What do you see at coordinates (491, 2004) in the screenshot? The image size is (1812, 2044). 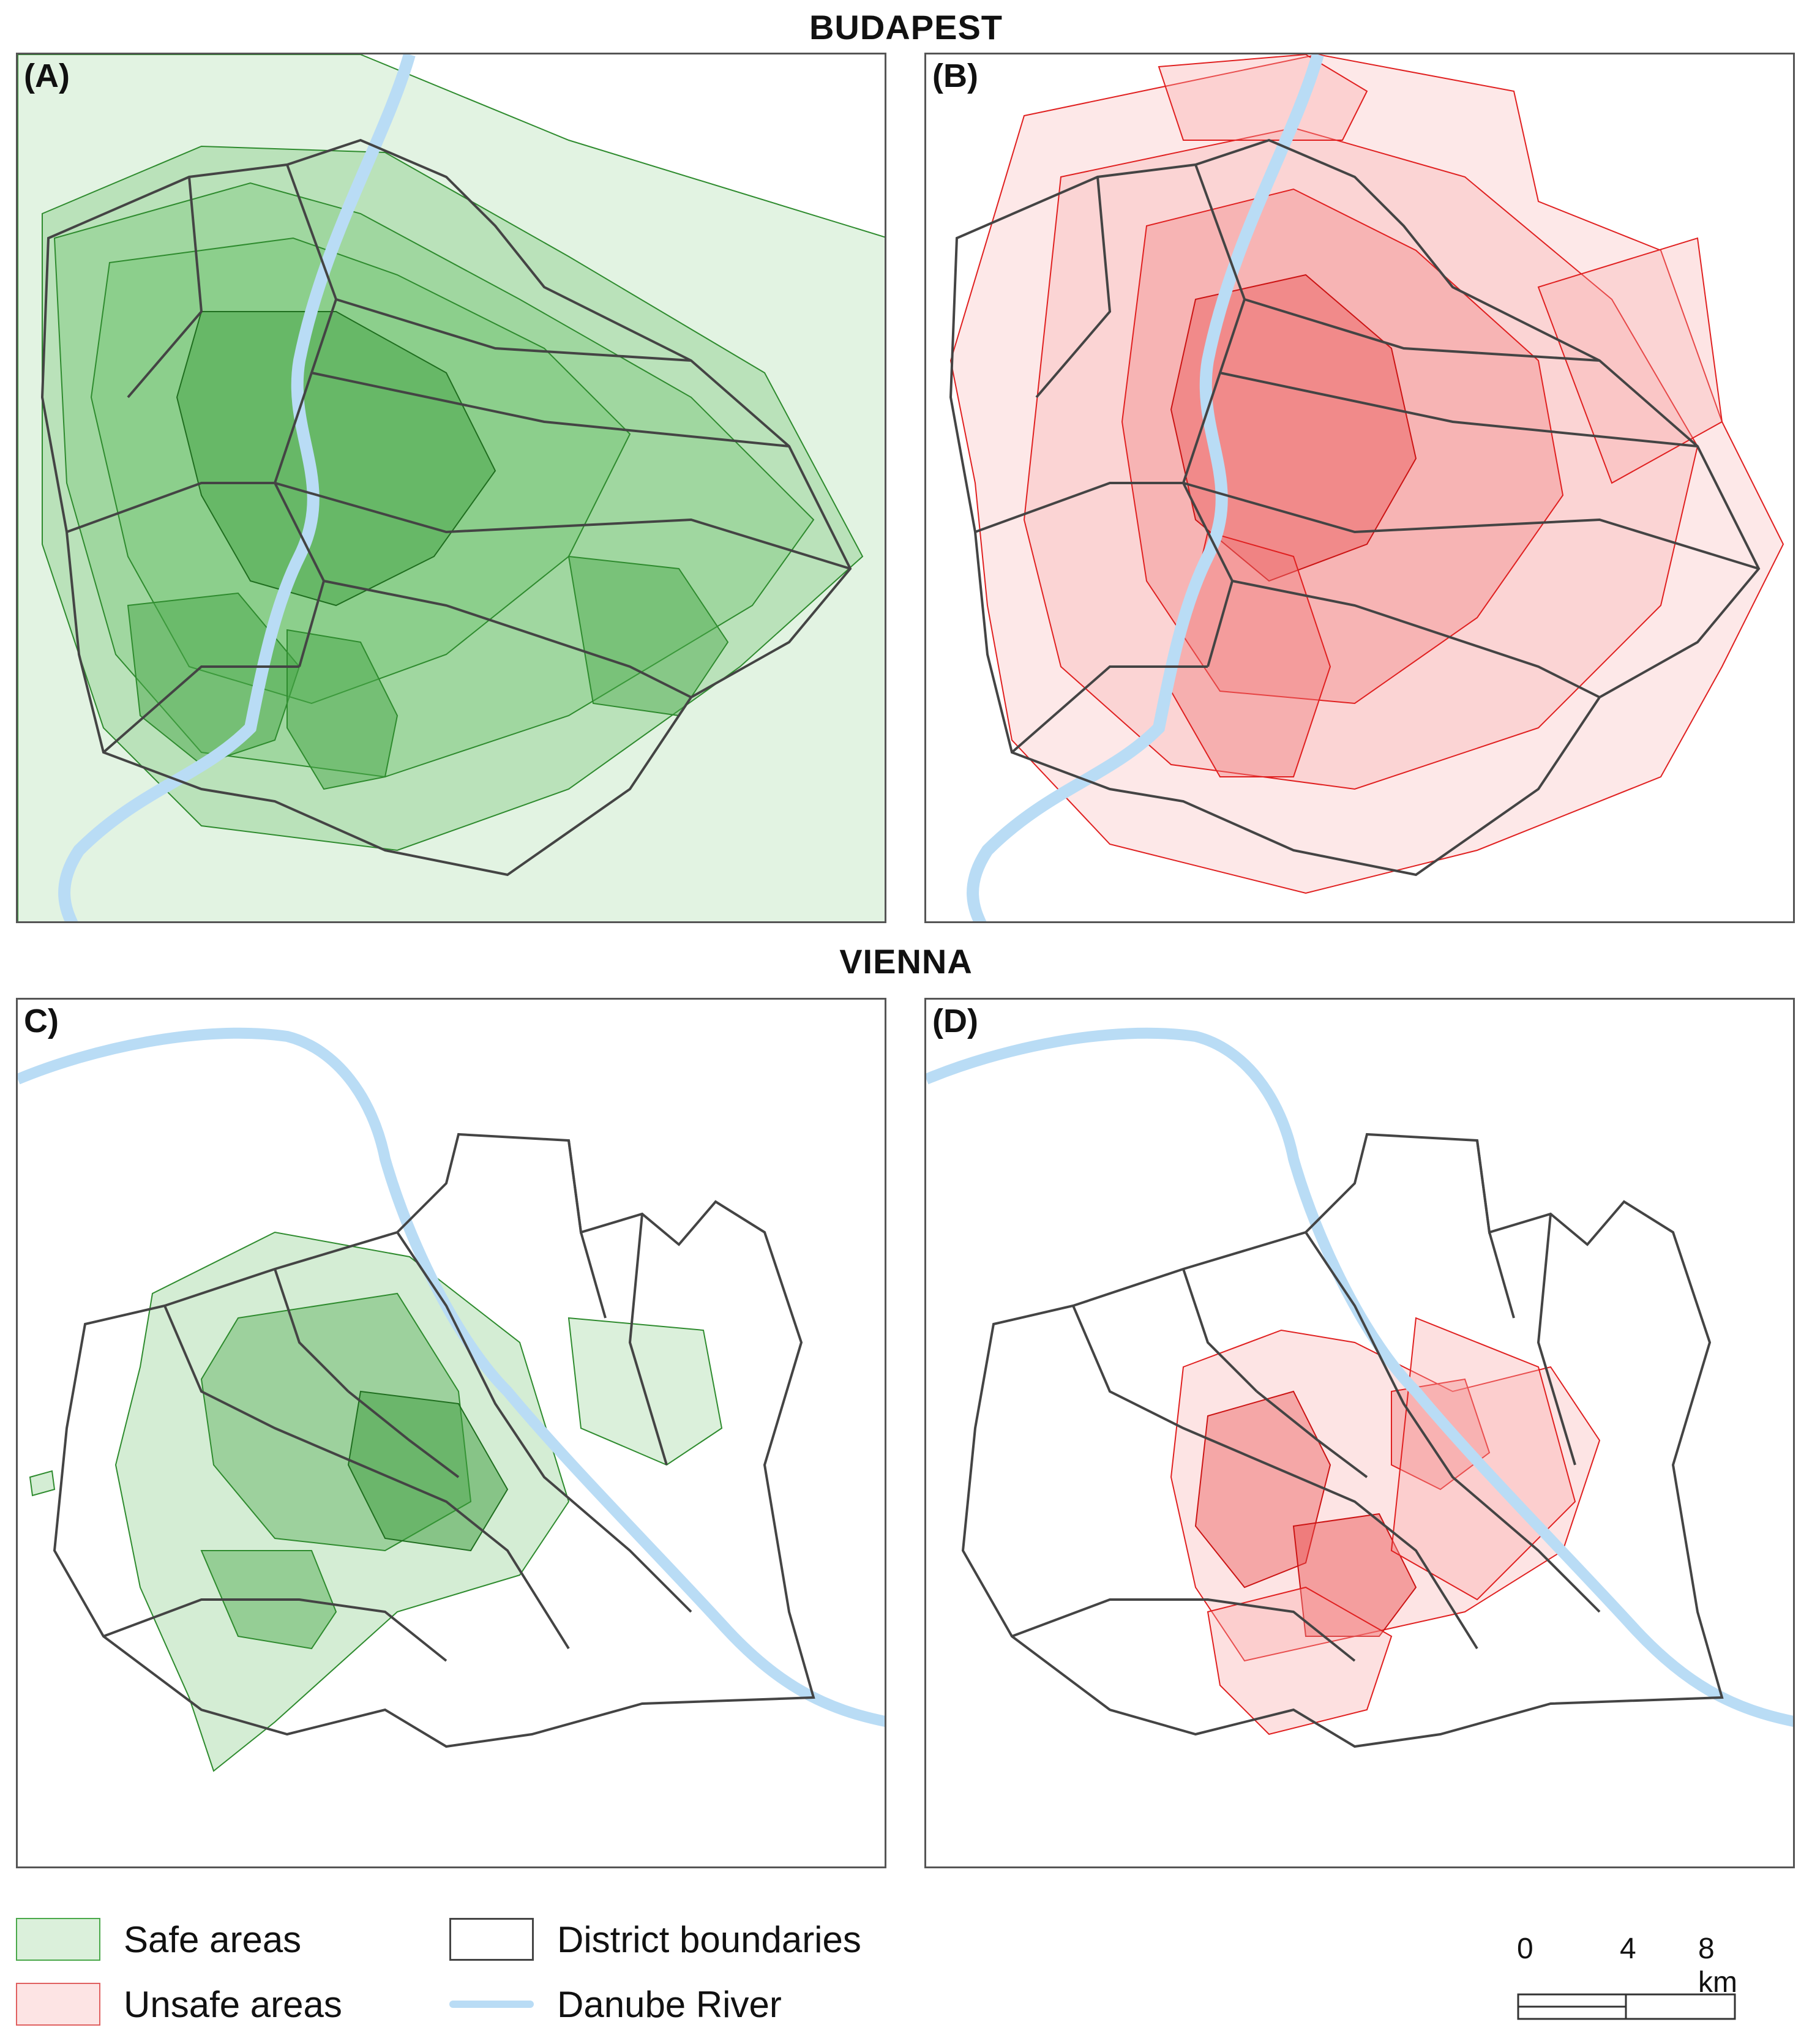 I see `river-swatch` at bounding box center [491, 2004].